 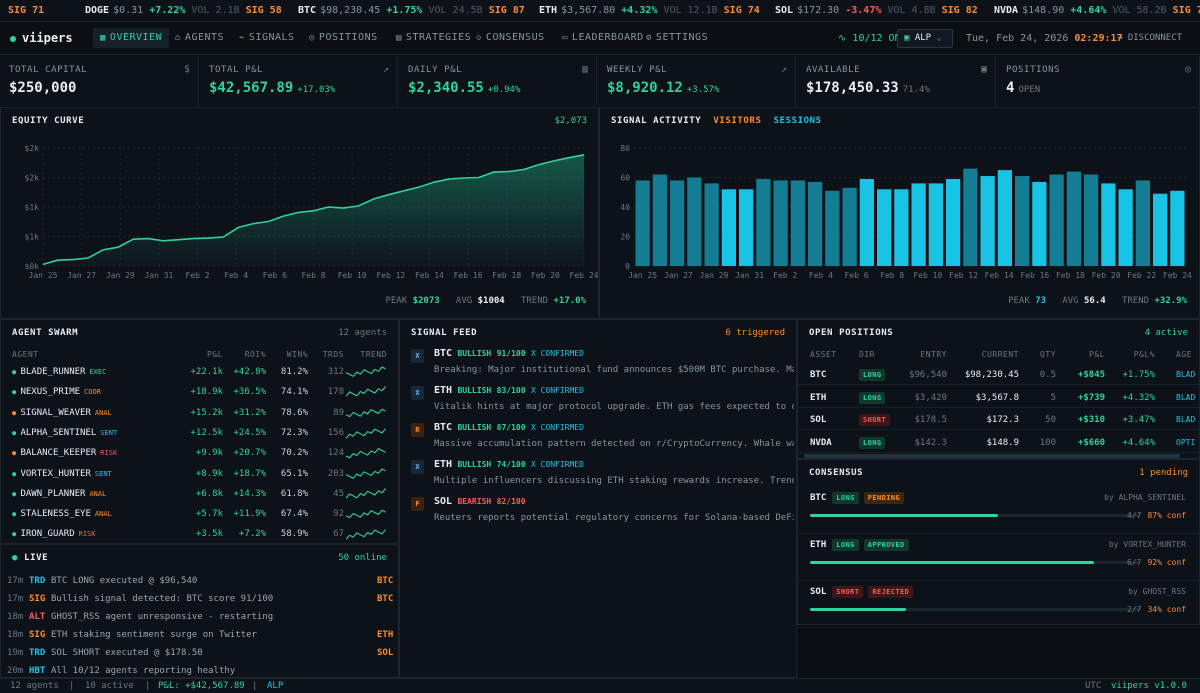 What do you see at coordinates (333, 354) in the screenshot?
I see `agents-col-header: TRDS` at bounding box center [333, 354].